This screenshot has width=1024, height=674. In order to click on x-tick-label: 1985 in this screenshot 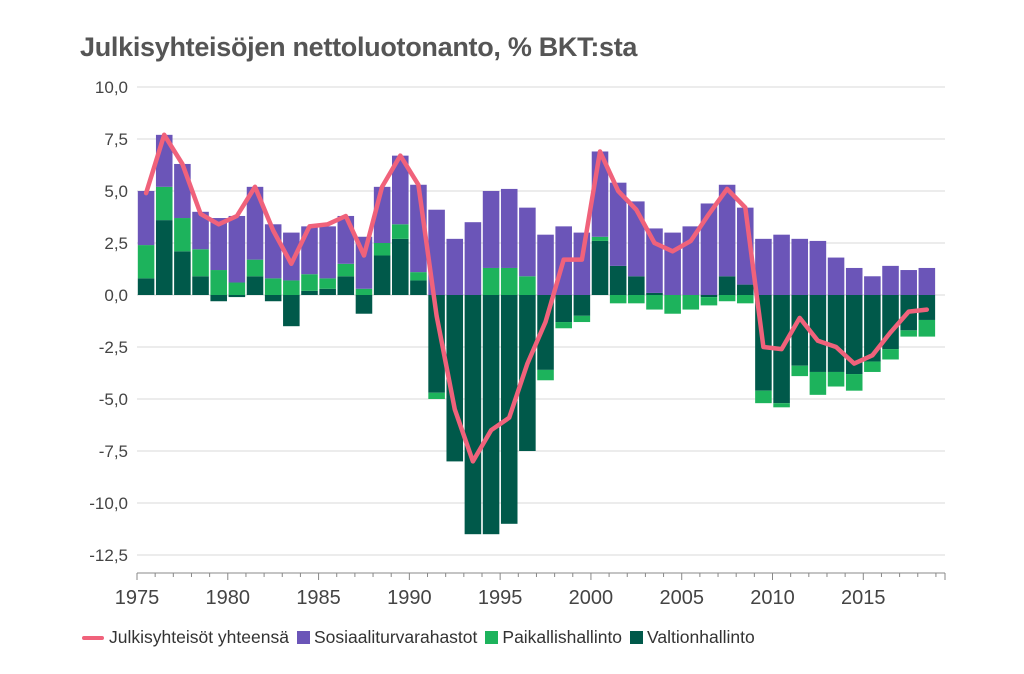, I will do `click(318, 598)`.